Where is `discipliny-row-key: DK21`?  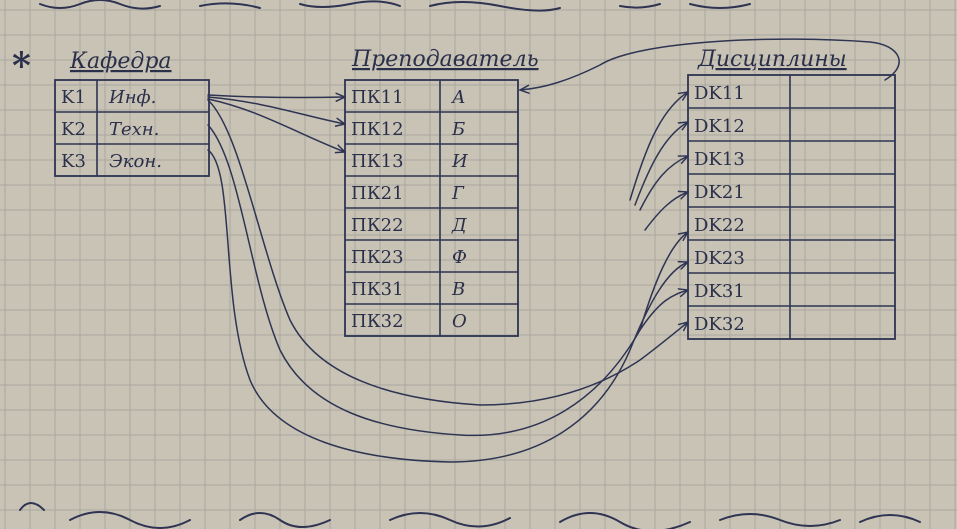 discipliny-row-key: DK21 is located at coordinates (719, 192).